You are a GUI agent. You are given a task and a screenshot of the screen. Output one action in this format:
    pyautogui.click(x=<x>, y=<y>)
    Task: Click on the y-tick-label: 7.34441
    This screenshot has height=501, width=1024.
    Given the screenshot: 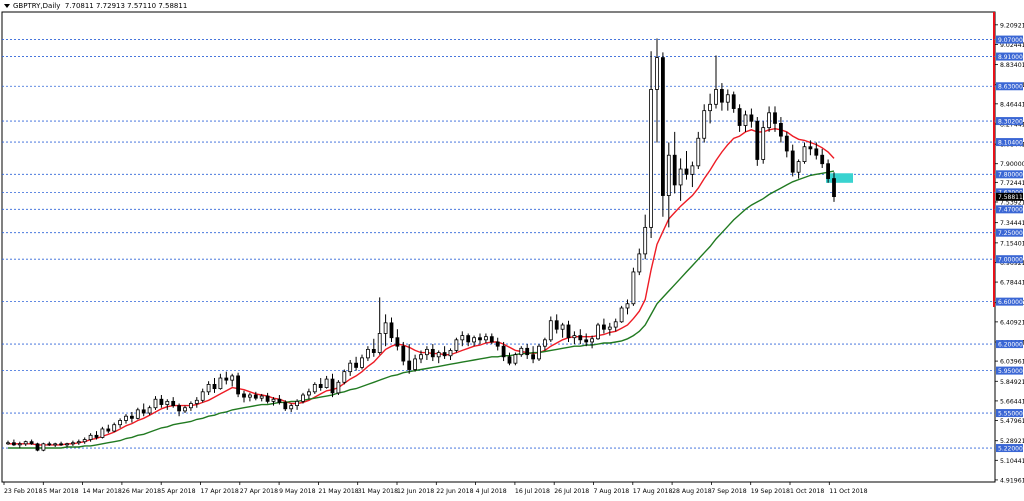 What is the action you would take?
    pyautogui.click(x=1012, y=223)
    